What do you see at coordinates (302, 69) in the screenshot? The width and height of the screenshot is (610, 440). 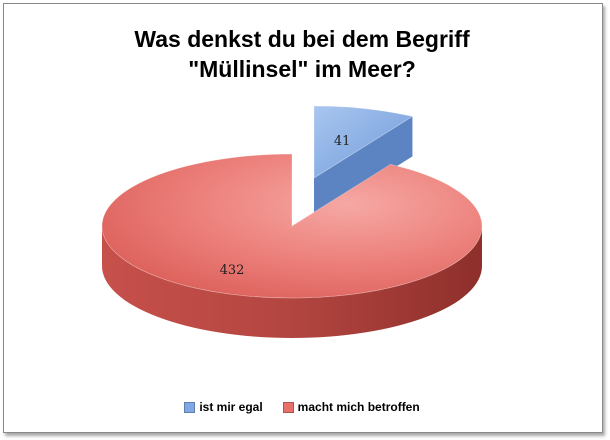 I see `chart-title-line-2: "Müllinsel" im Meer?` at bounding box center [302, 69].